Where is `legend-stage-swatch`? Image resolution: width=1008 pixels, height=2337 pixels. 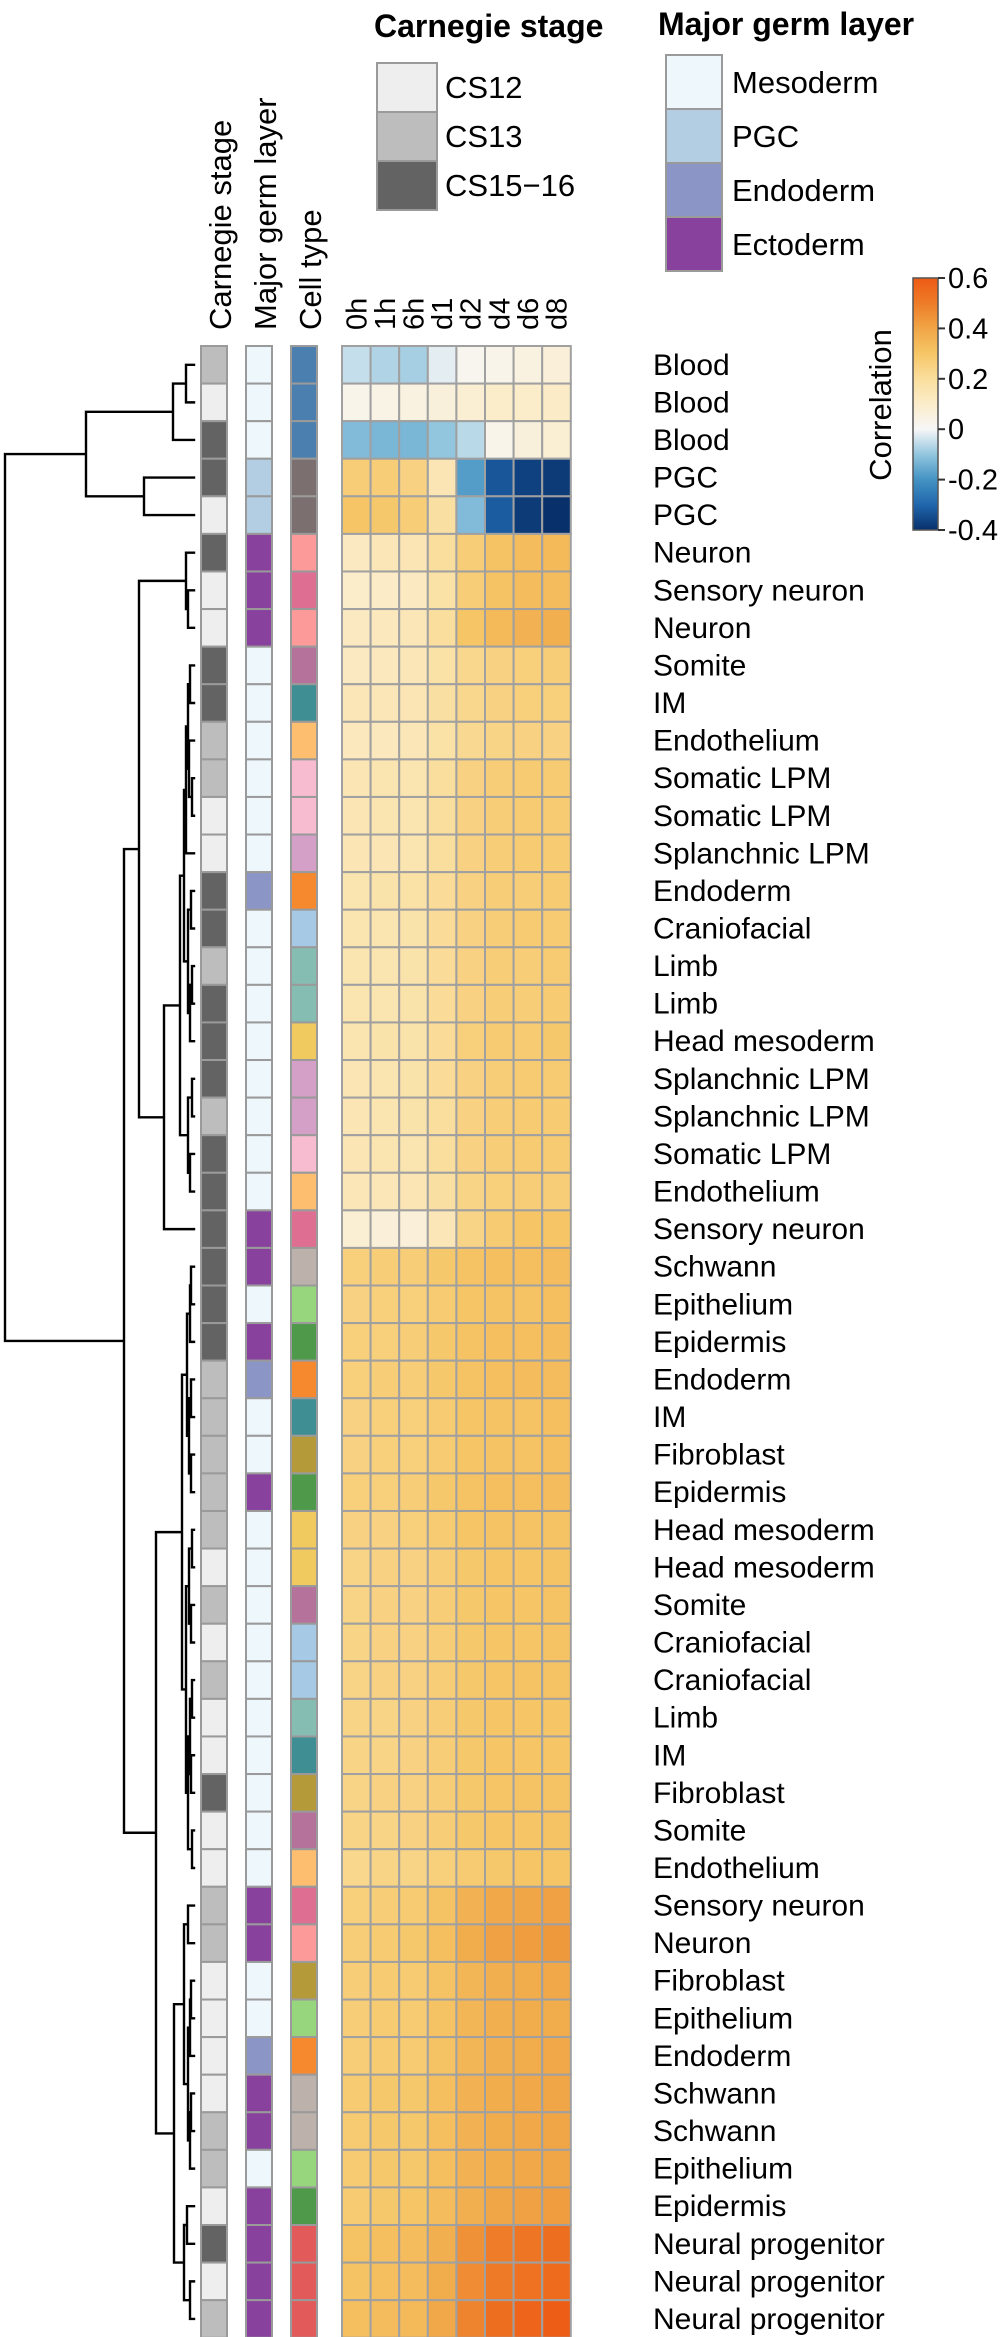 legend-stage-swatch is located at coordinates (407, 136).